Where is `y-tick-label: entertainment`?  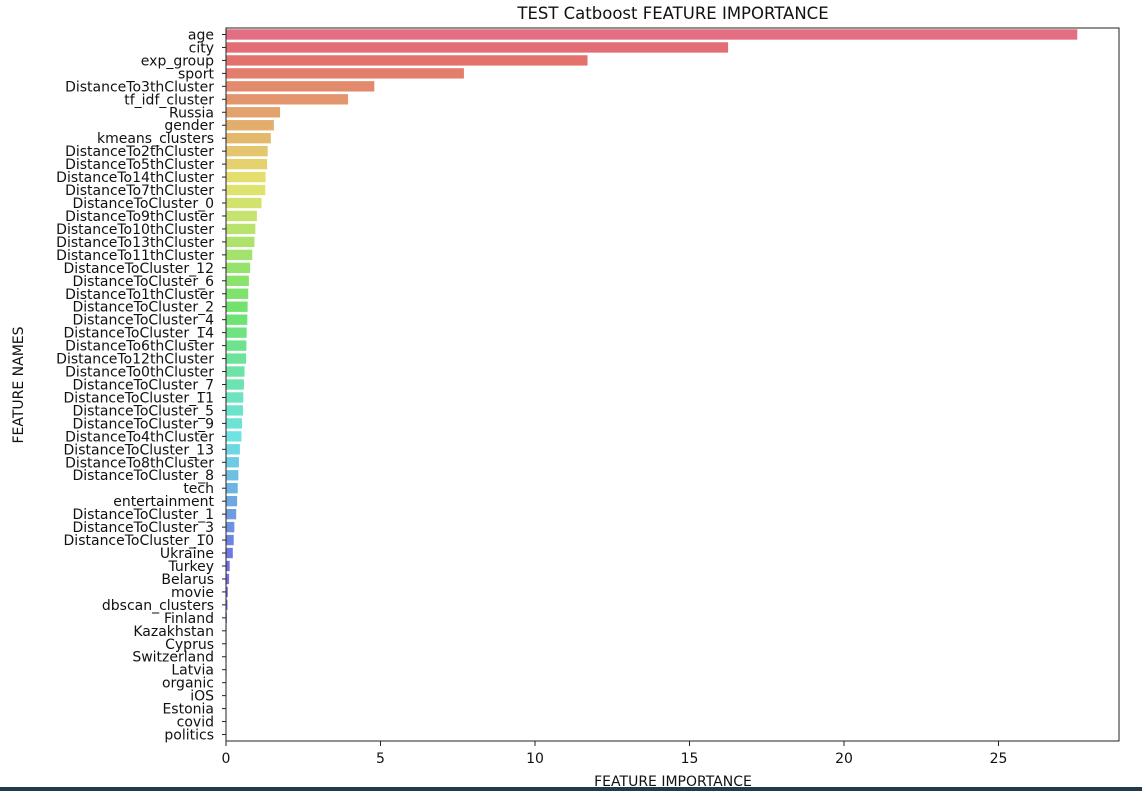
y-tick-label: entertainment is located at coordinates (163, 502).